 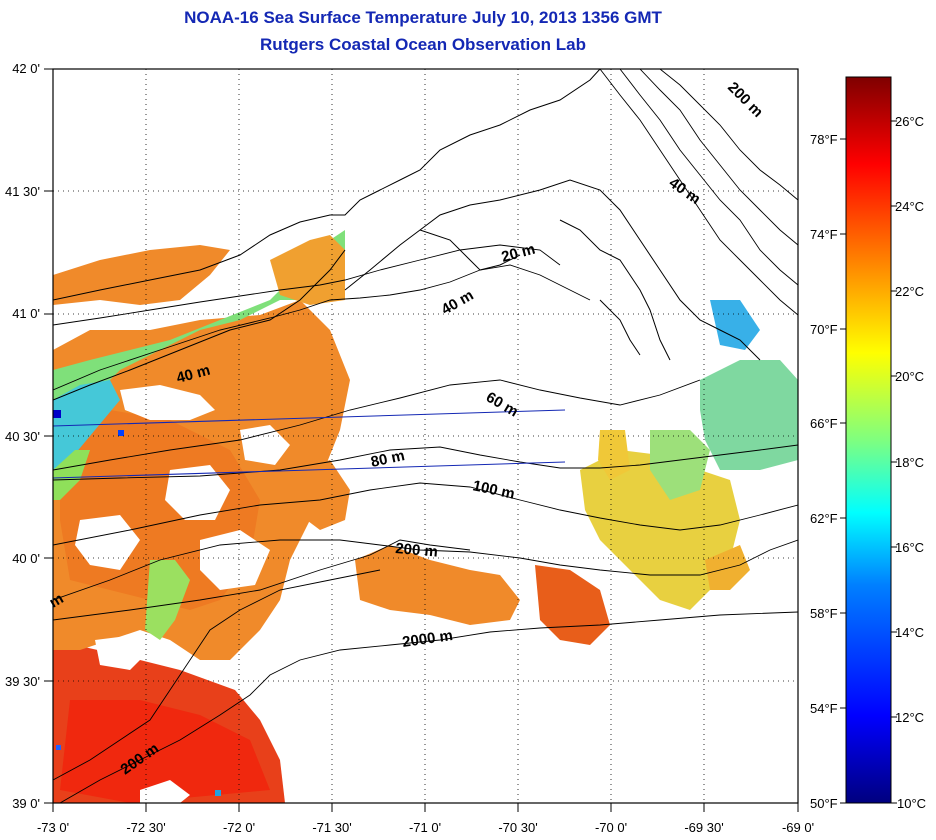 What do you see at coordinates (26, 803) in the screenshot?
I see `lat-label: 39 0'` at bounding box center [26, 803].